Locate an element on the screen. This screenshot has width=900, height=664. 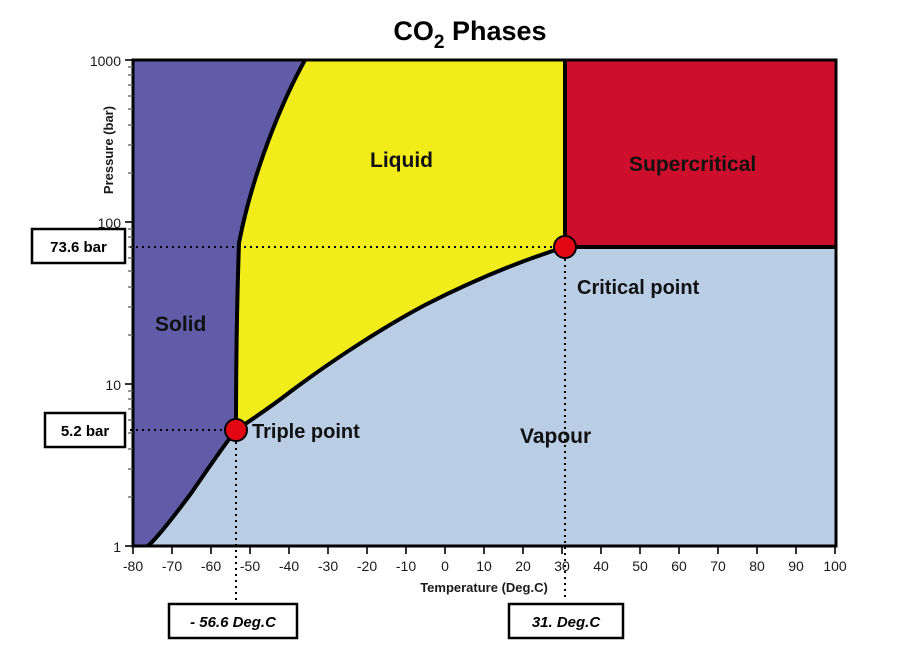
callout-critical-pressure-box is located at coordinates (78, 246).